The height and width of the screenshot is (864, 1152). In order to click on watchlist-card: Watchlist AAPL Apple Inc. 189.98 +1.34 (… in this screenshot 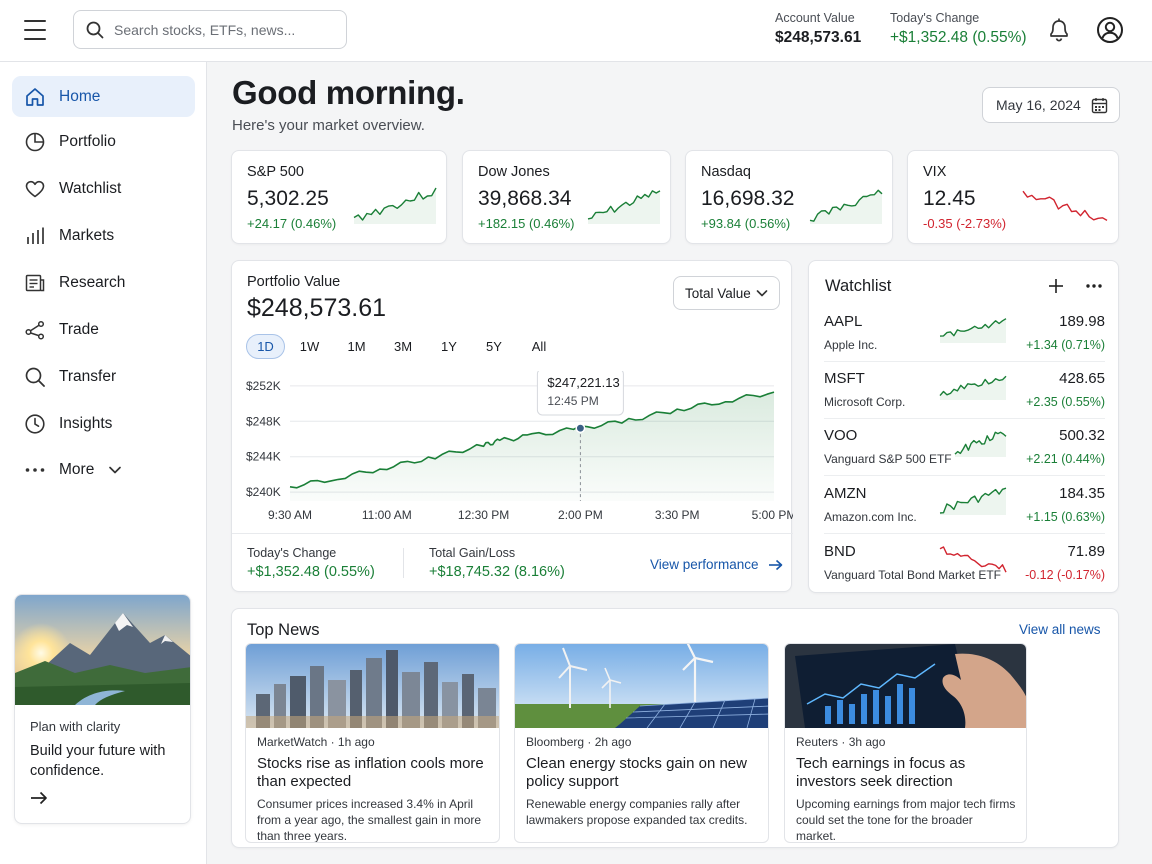, I will do `click(963, 426)`.